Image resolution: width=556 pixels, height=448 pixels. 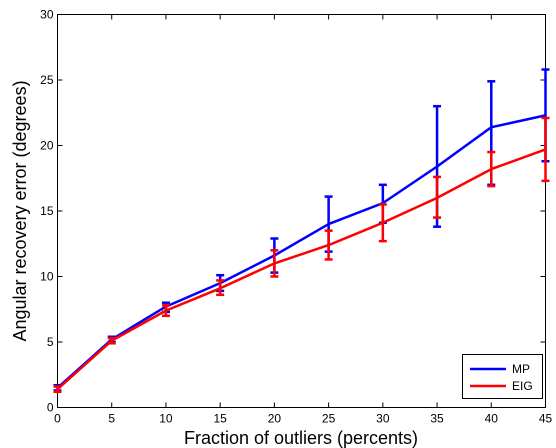 I want to click on y-tick-label: 10, so click(x=47, y=277).